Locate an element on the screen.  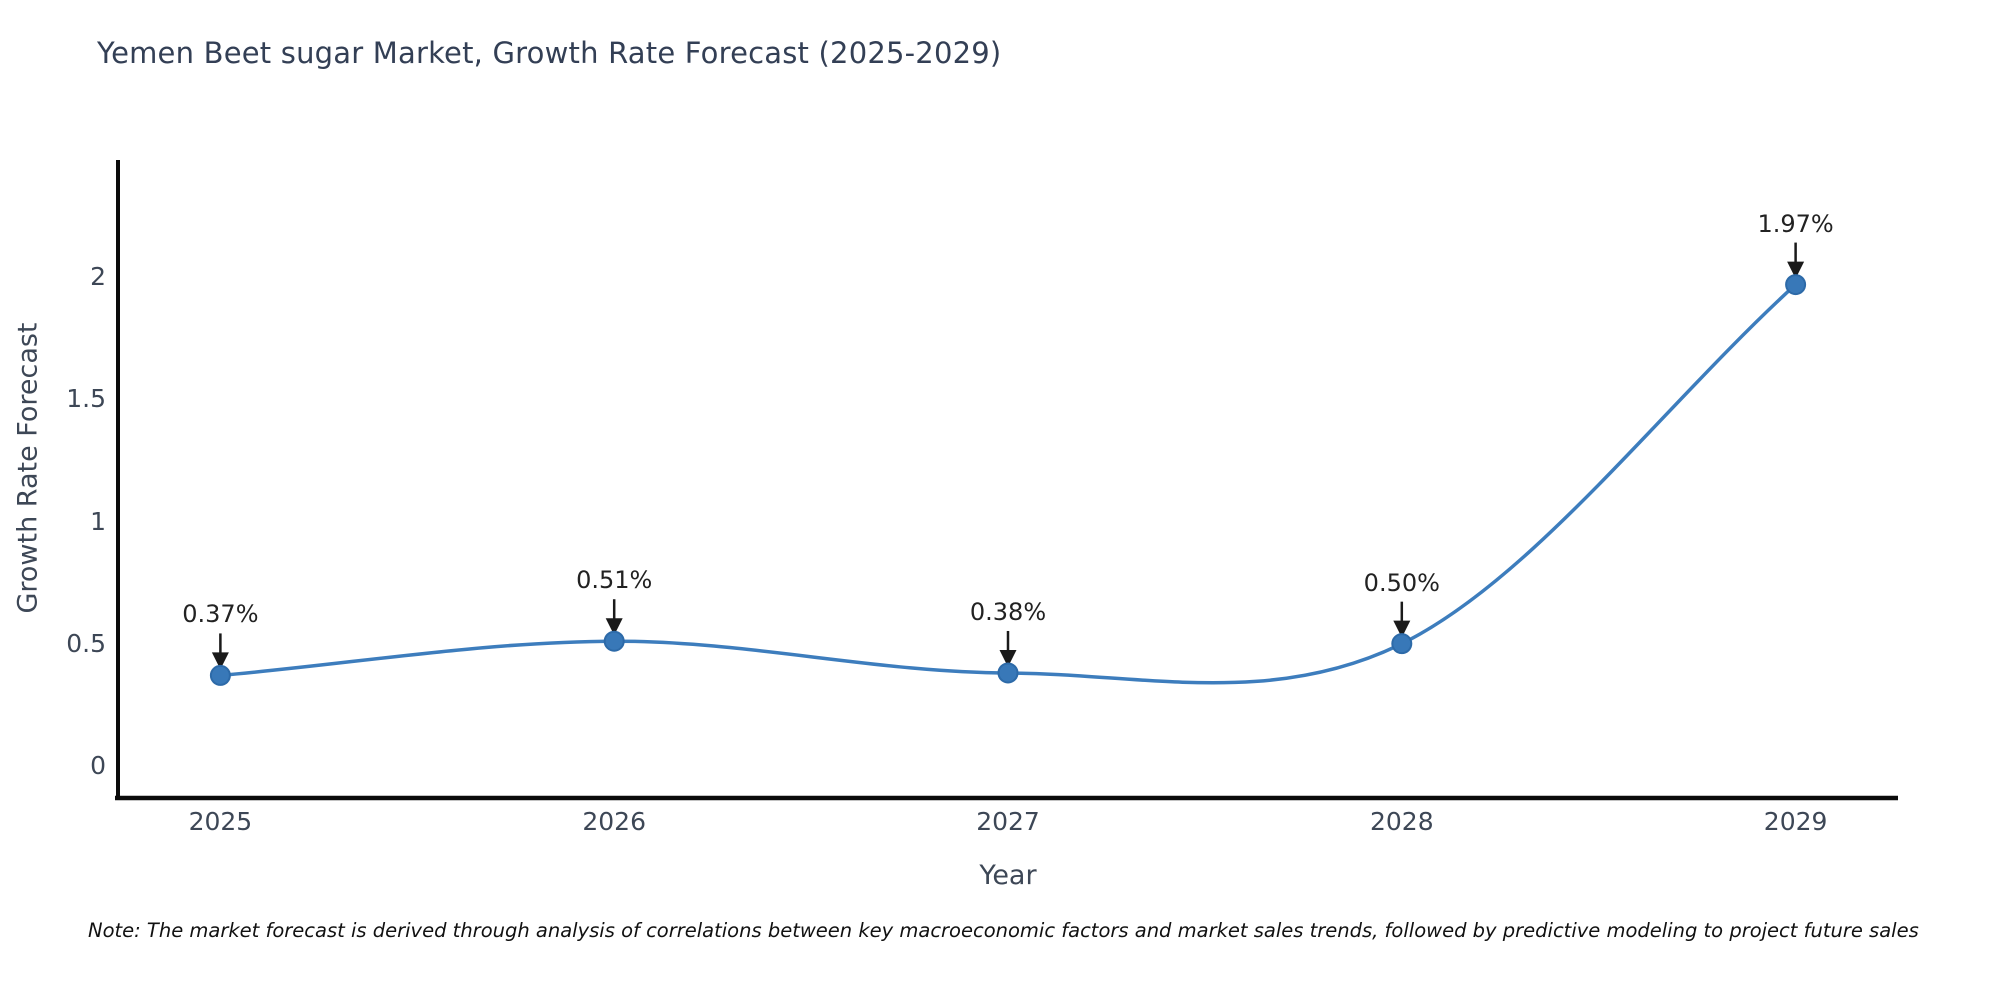
x-tick-label: 2026 is located at coordinates (614, 821).